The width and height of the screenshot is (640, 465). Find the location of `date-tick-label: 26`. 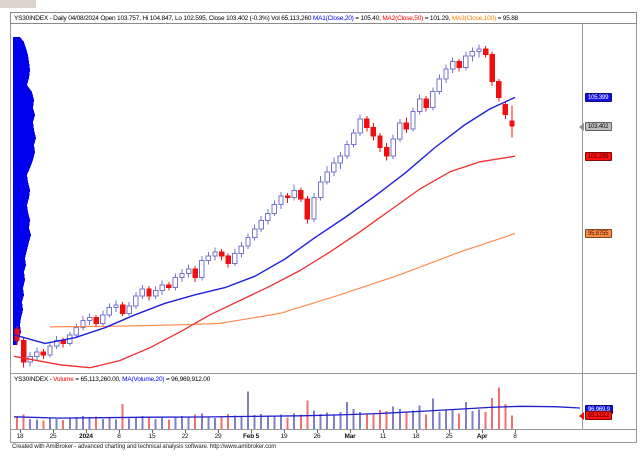

date-tick-label: 26 is located at coordinates (317, 436).